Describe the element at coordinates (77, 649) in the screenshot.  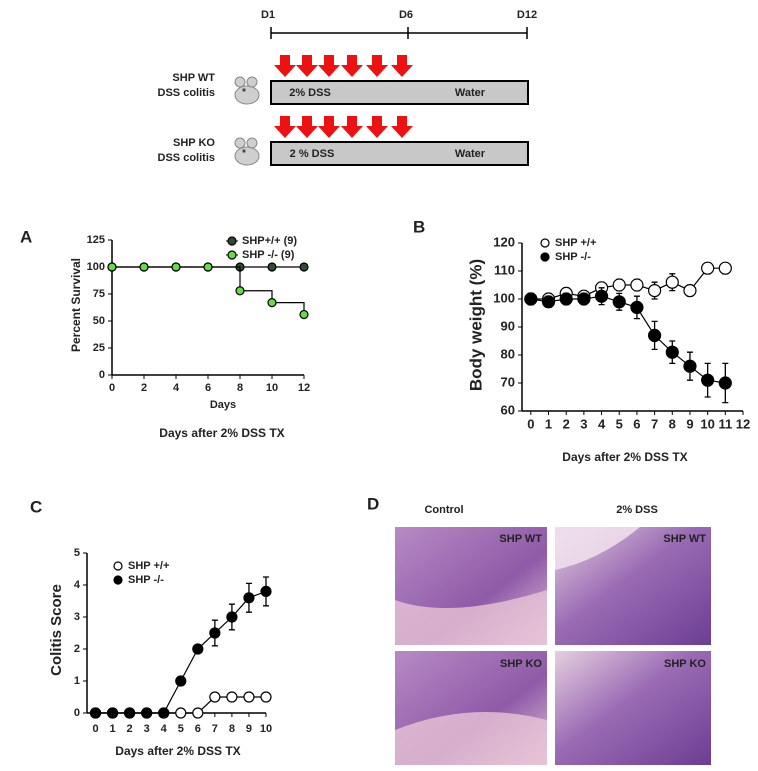
I see `y-tick-label: 2` at that location.